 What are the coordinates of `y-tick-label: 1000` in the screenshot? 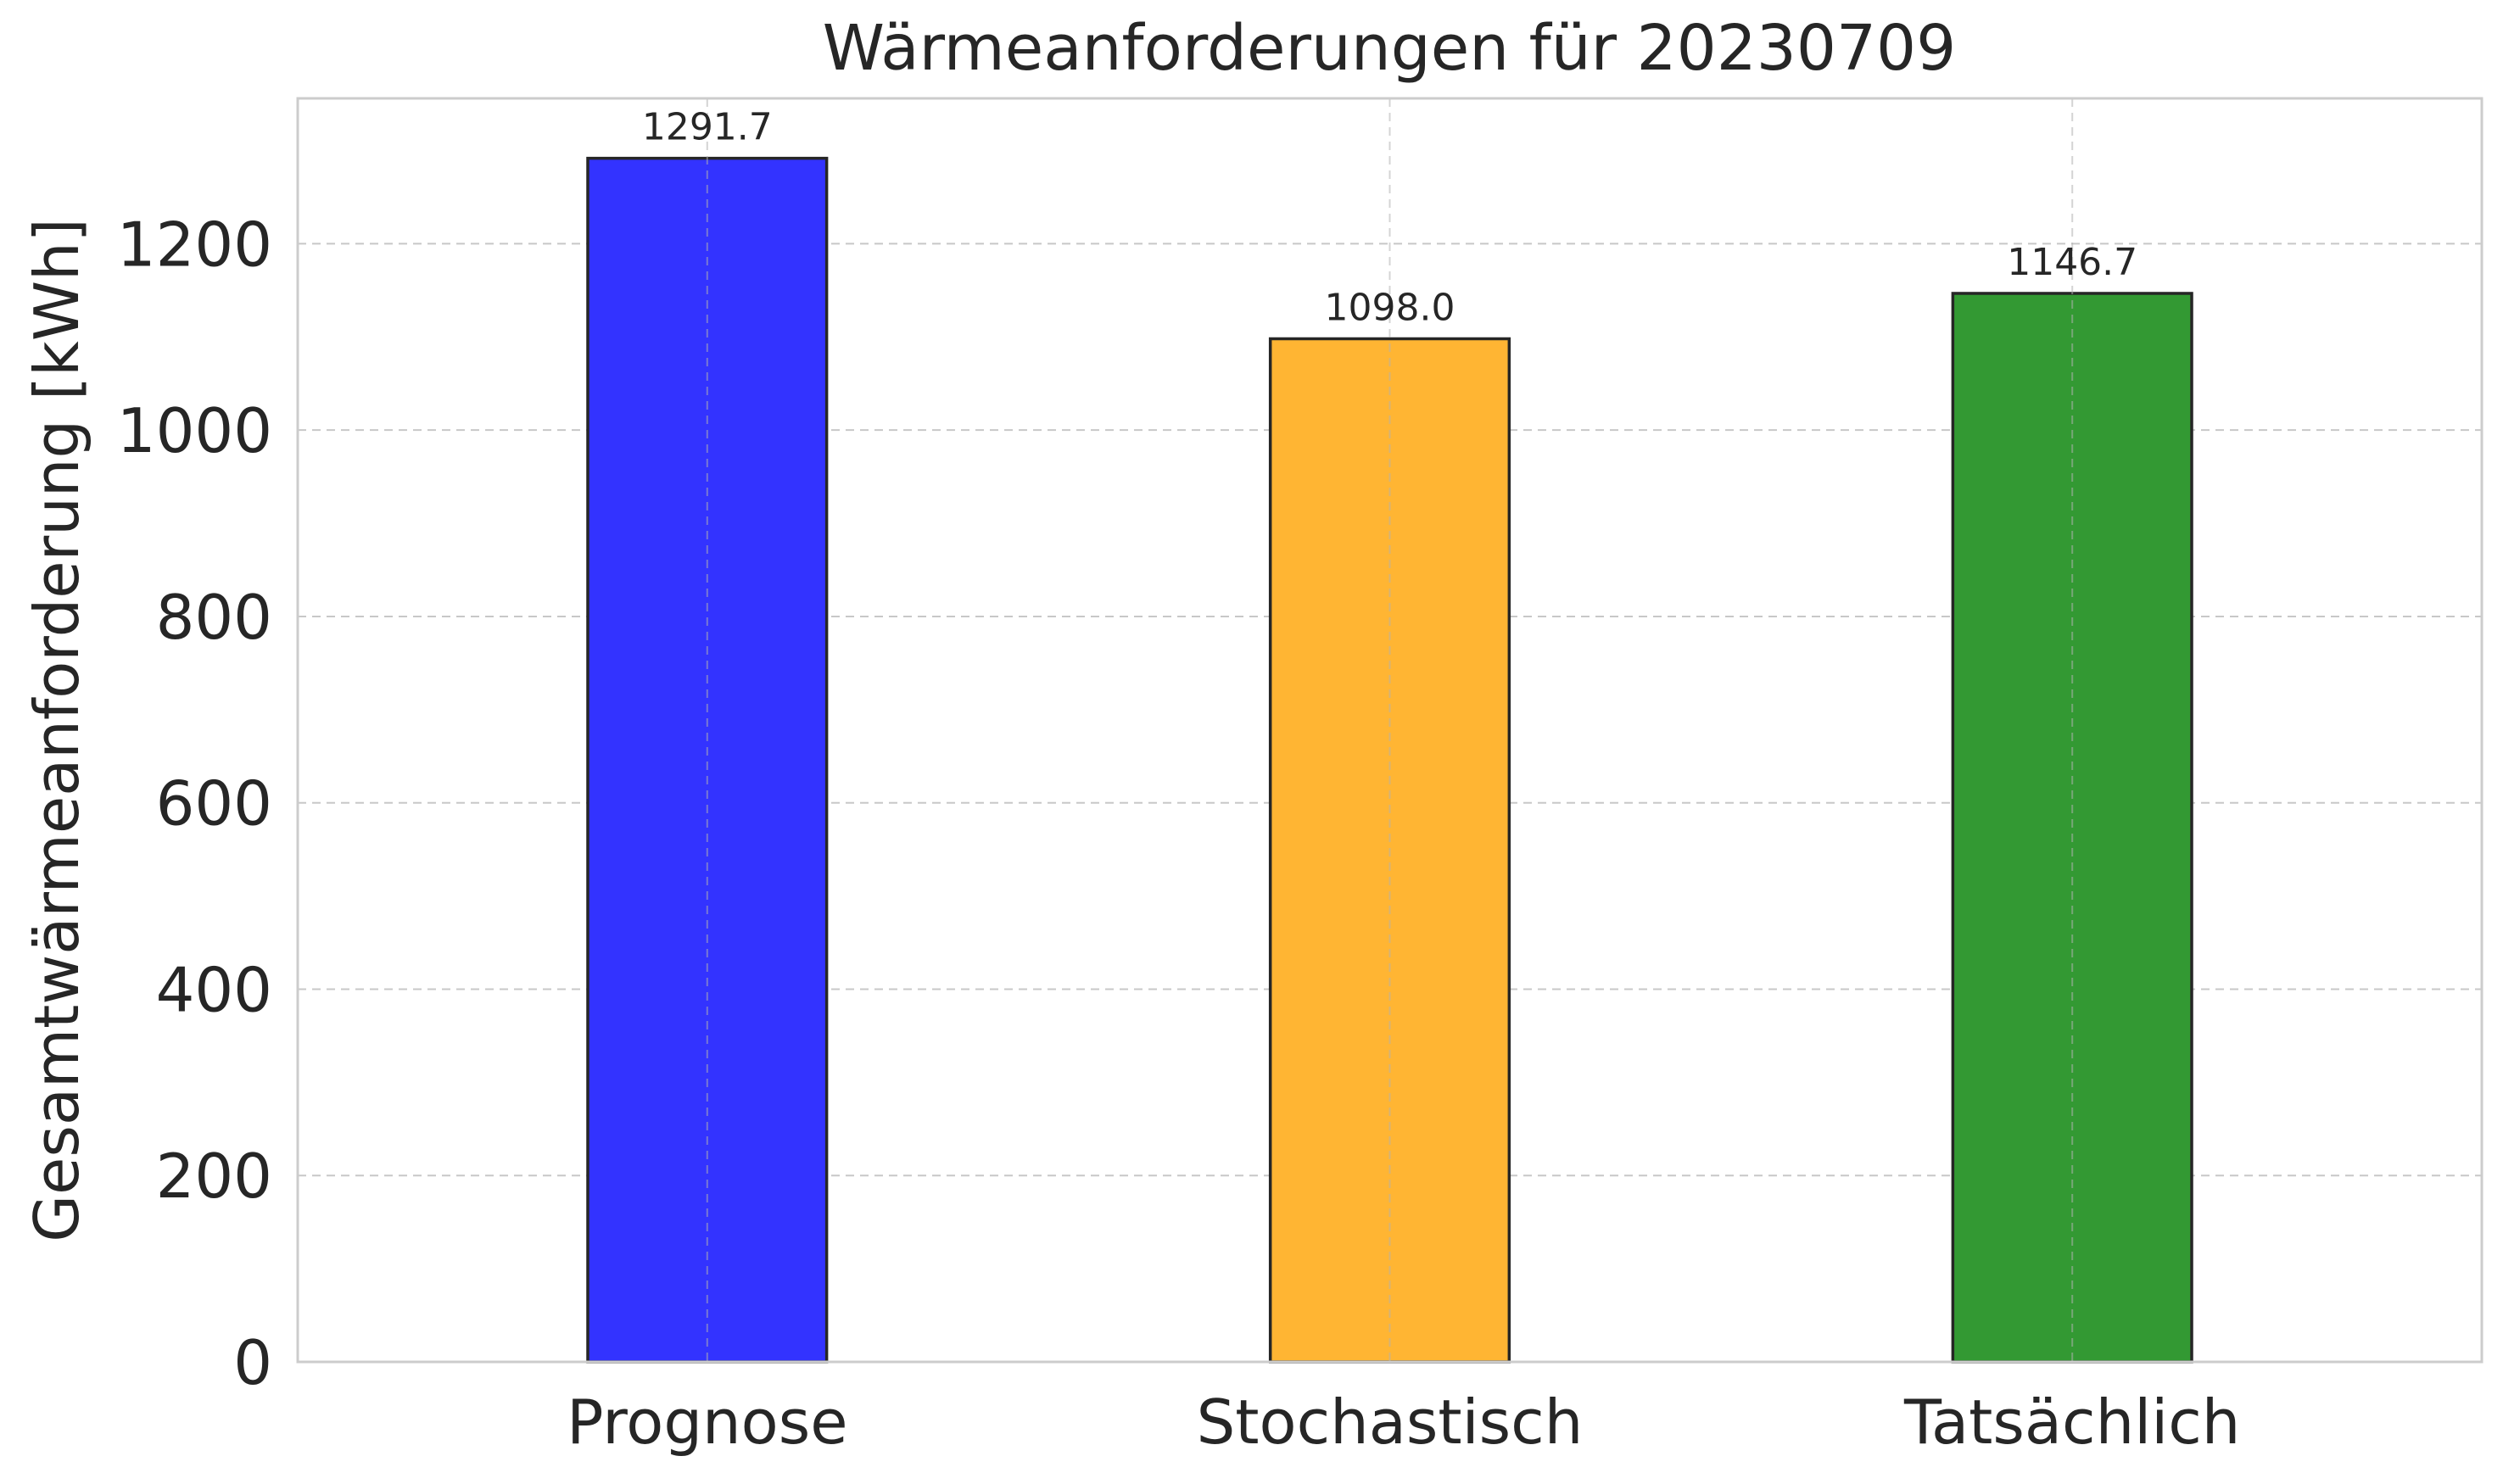 It's located at (194, 430).